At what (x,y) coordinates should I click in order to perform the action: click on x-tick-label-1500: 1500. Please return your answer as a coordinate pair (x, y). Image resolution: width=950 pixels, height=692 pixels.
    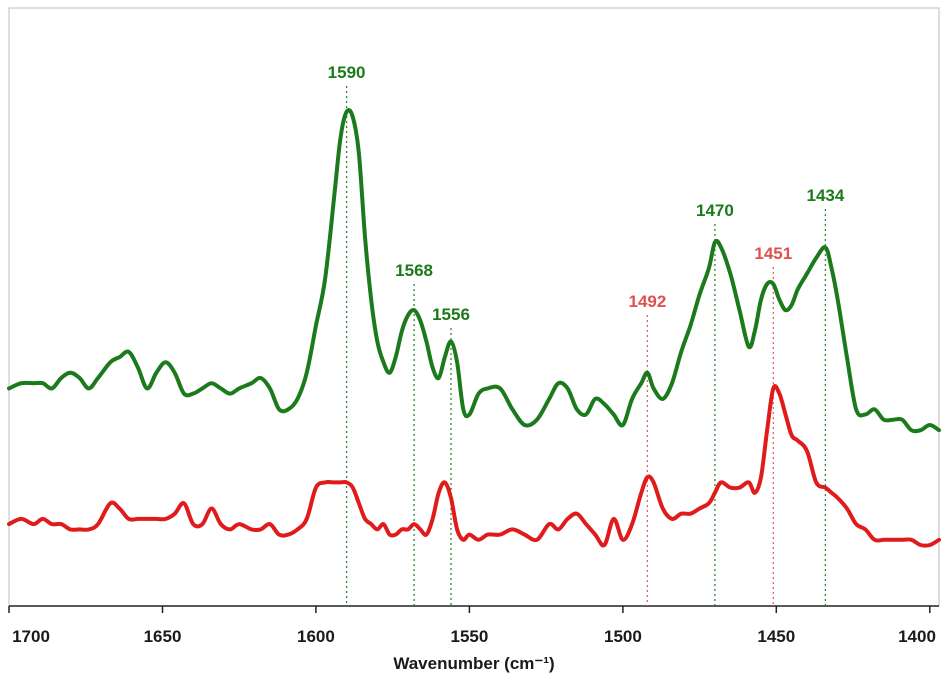
    Looking at the image, I should click on (623, 636).